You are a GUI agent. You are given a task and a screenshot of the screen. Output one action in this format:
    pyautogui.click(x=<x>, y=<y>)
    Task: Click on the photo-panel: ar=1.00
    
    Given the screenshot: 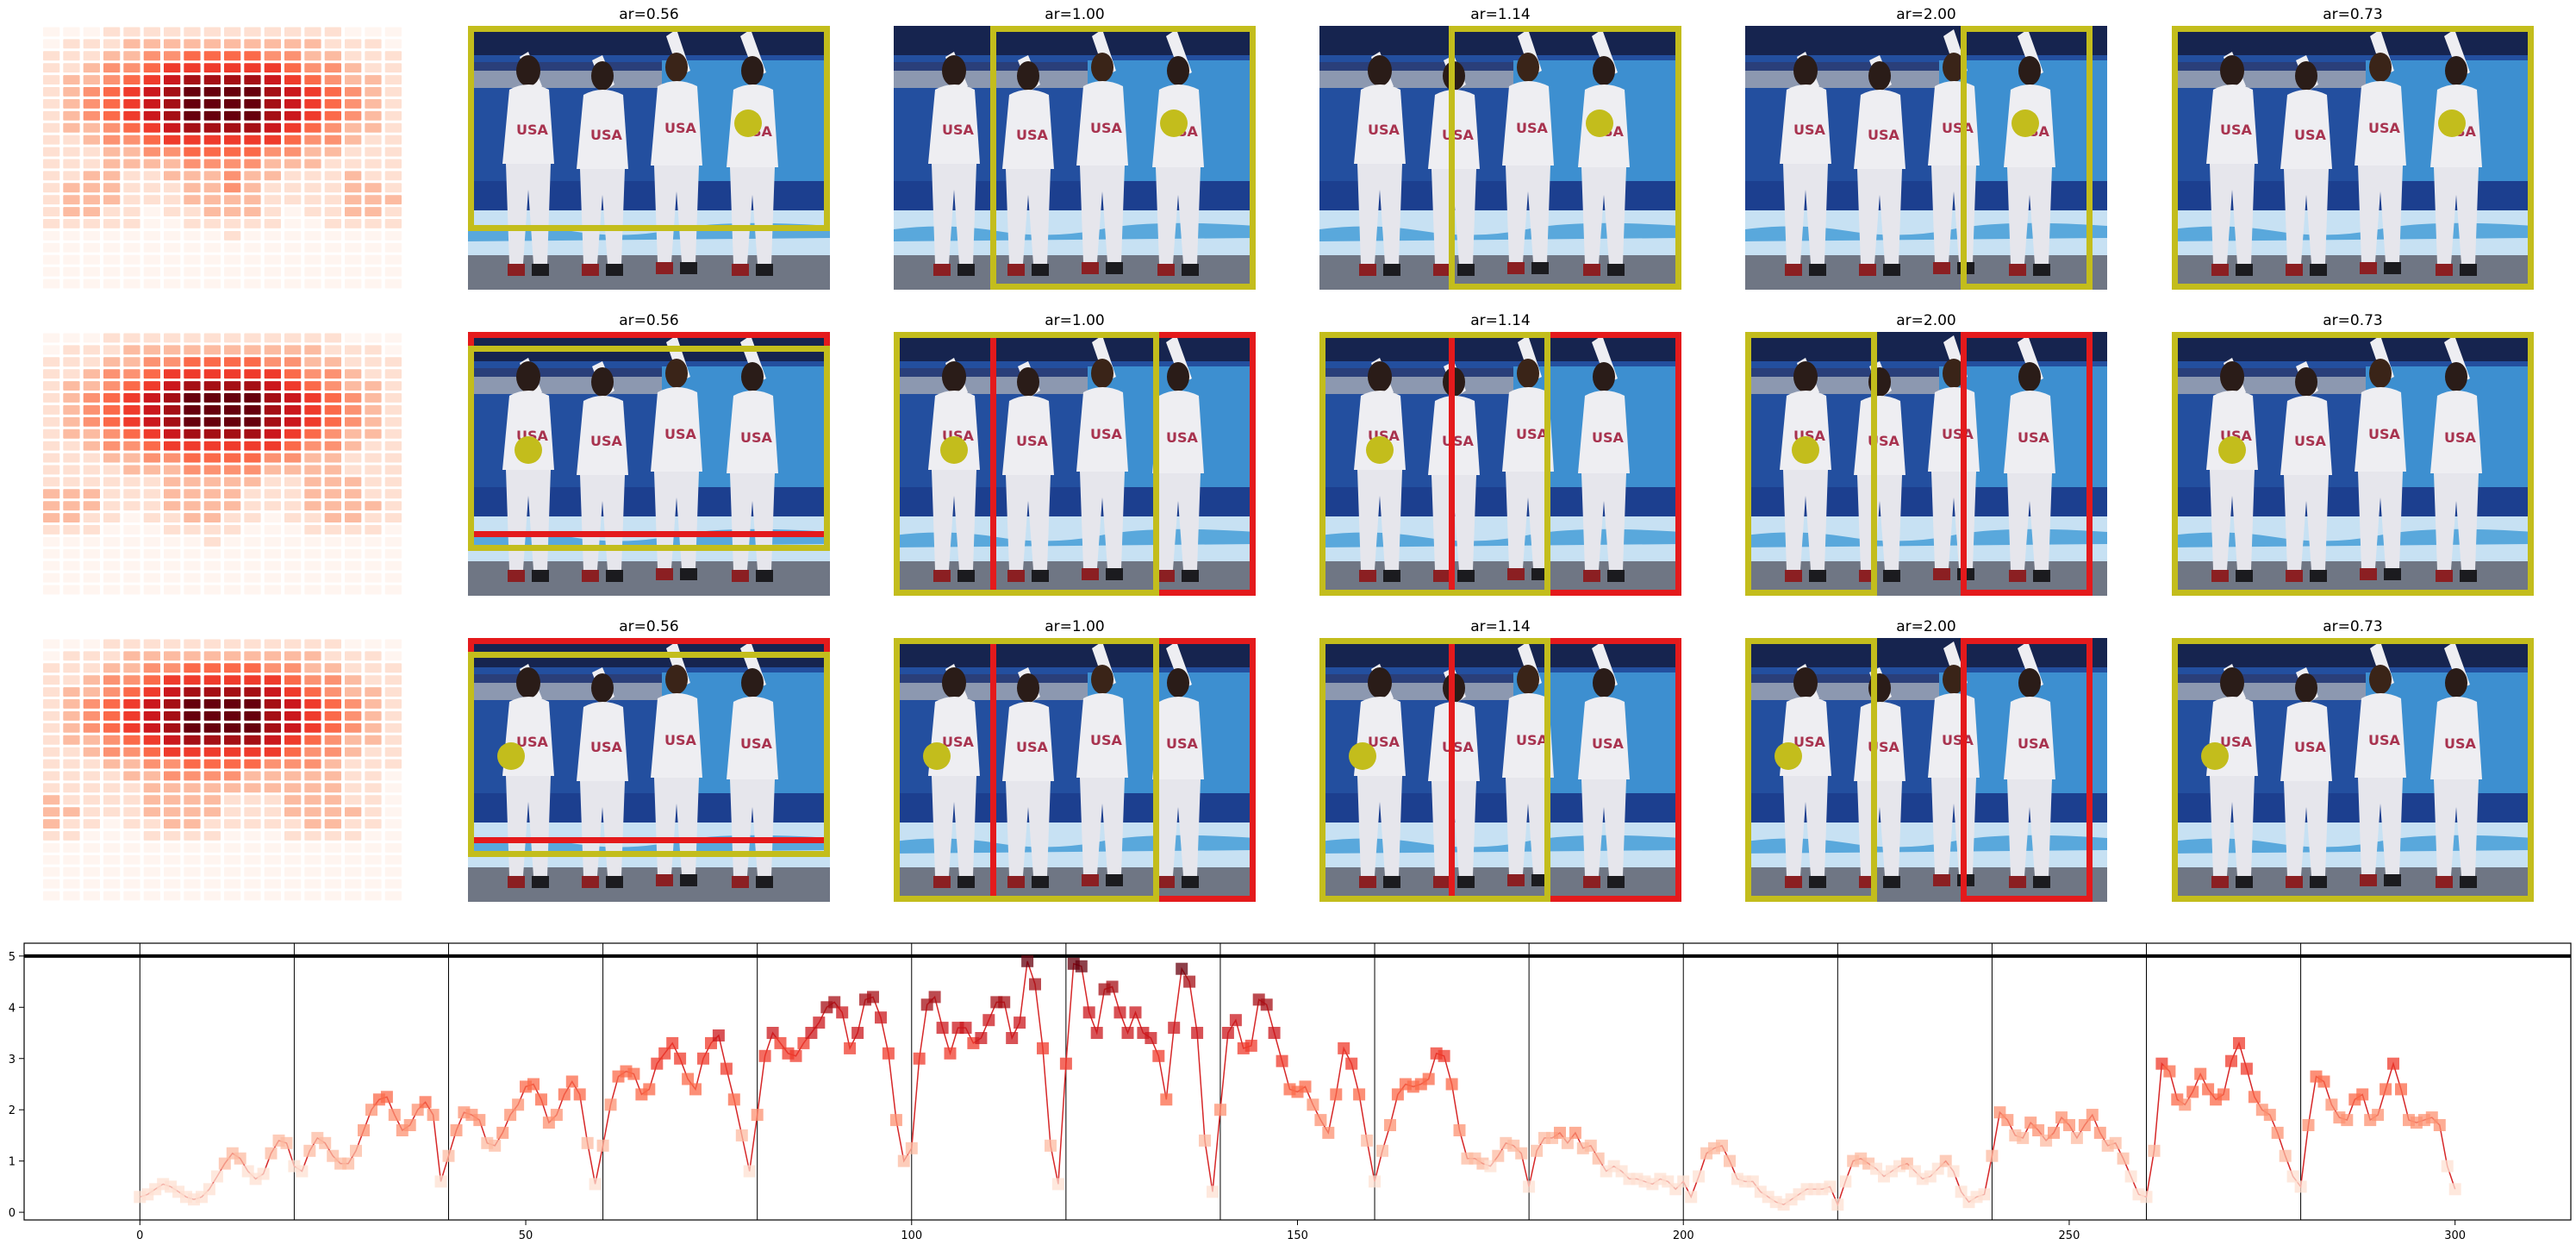 What is the action you would take?
    pyautogui.click(x=1075, y=454)
    